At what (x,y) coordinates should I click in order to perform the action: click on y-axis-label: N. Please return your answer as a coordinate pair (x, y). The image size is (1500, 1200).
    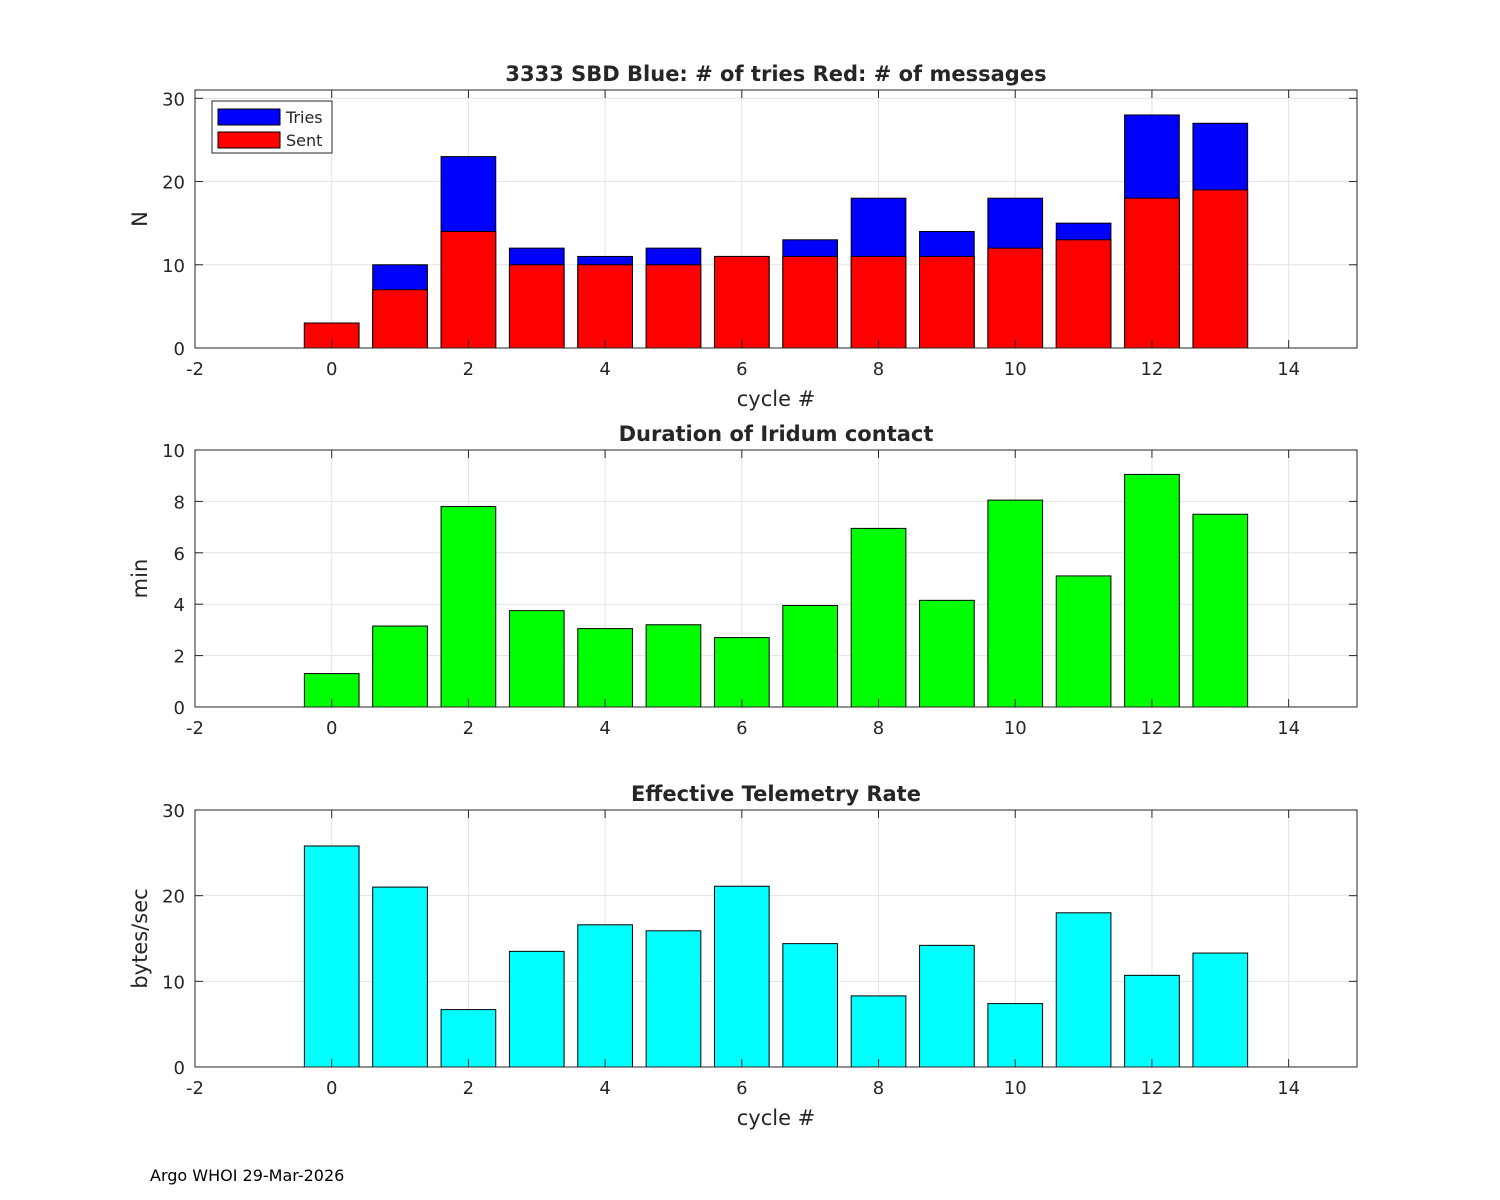
    Looking at the image, I should click on (140, 219).